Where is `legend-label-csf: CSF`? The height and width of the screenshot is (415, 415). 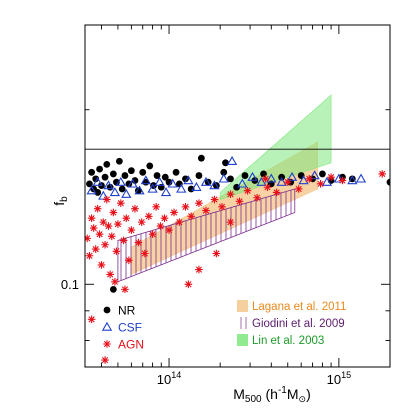
legend-label-csf: CSF is located at coordinates (130, 328).